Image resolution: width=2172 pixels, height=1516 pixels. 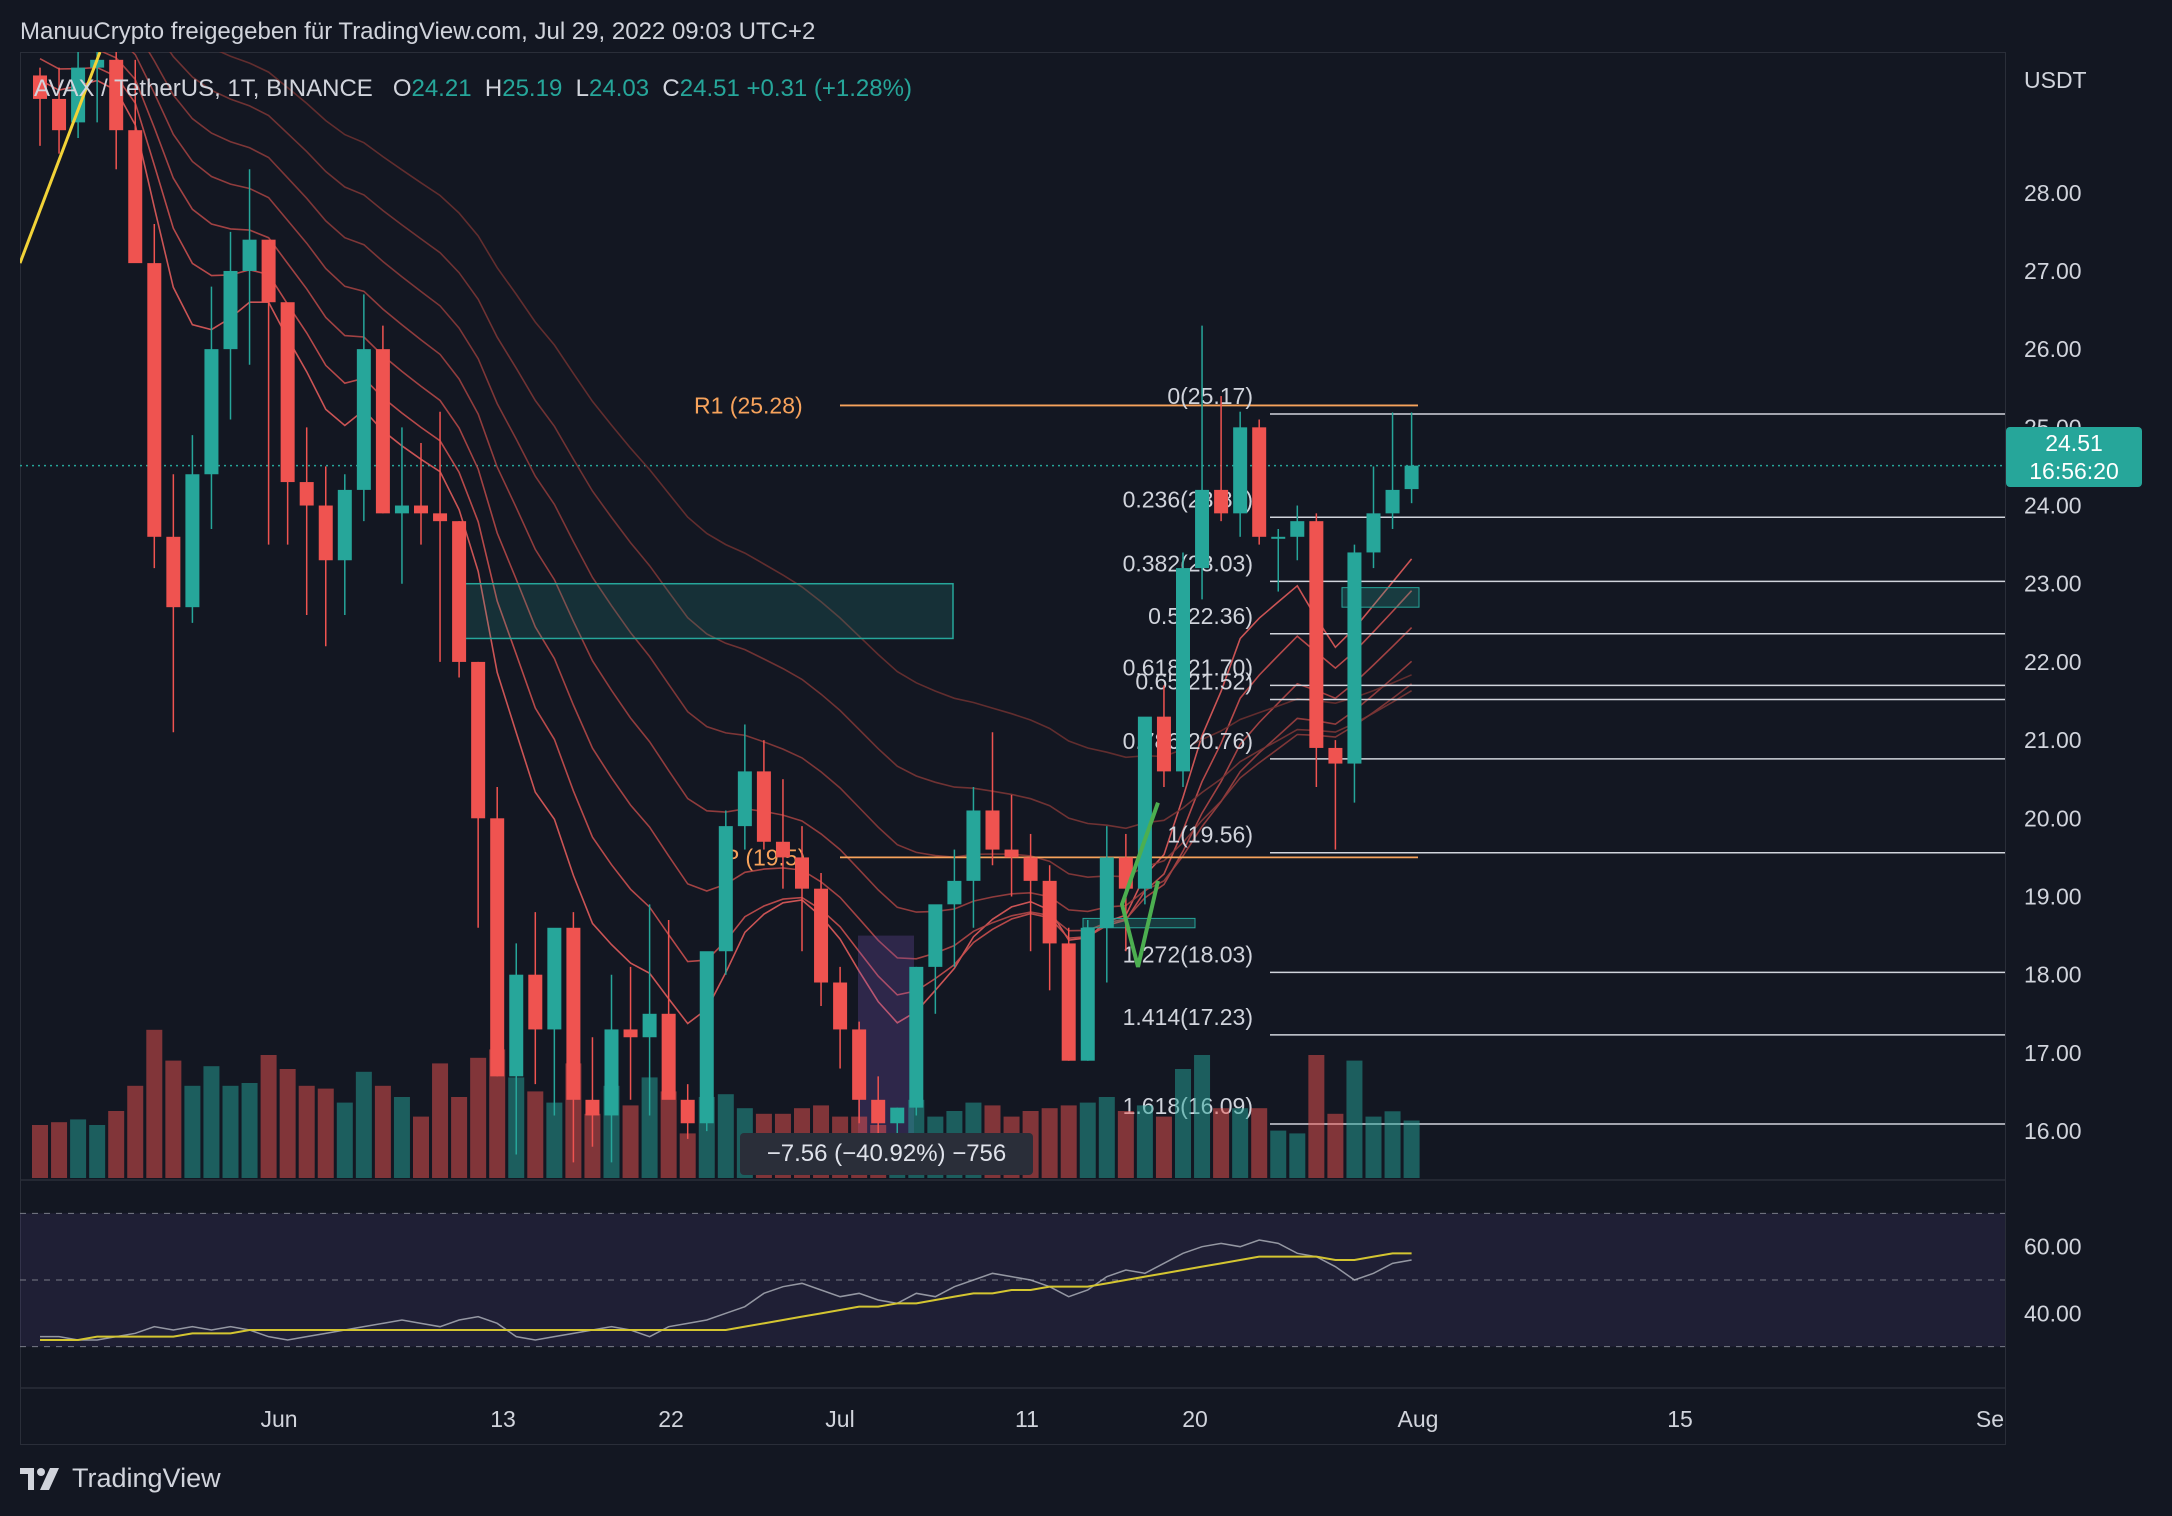 What do you see at coordinates (2053, 818) in the screenshot?
I see `price-tick-label: 20.00` at bounding box center [2053, 818].